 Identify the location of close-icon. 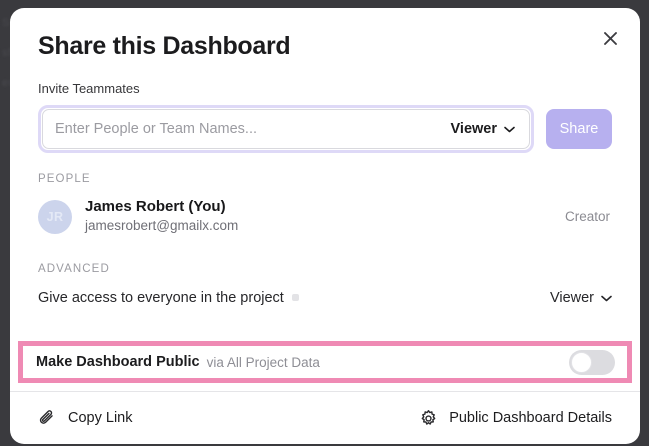
(610, 38).